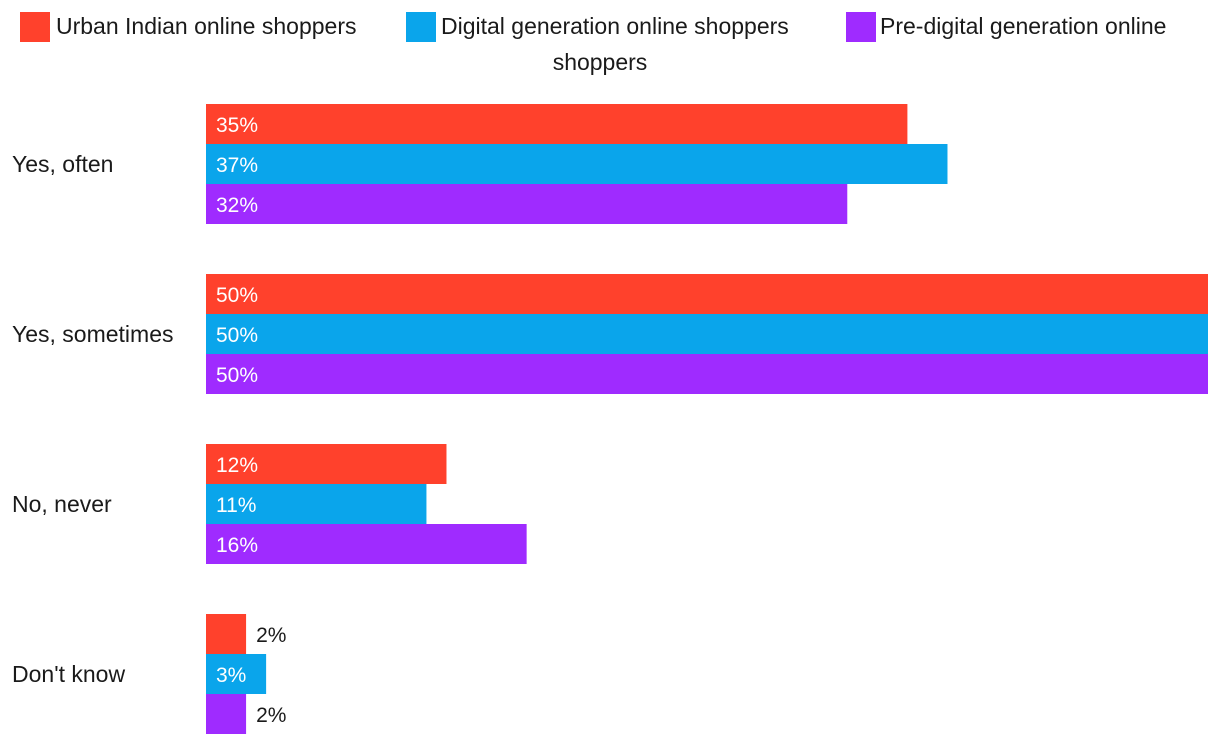 The height and width of the screenshot is (744, 1220). Describe the element at coordinates (861, 27) in the screenshot. I see `legend-swatch-predigital` at that location.